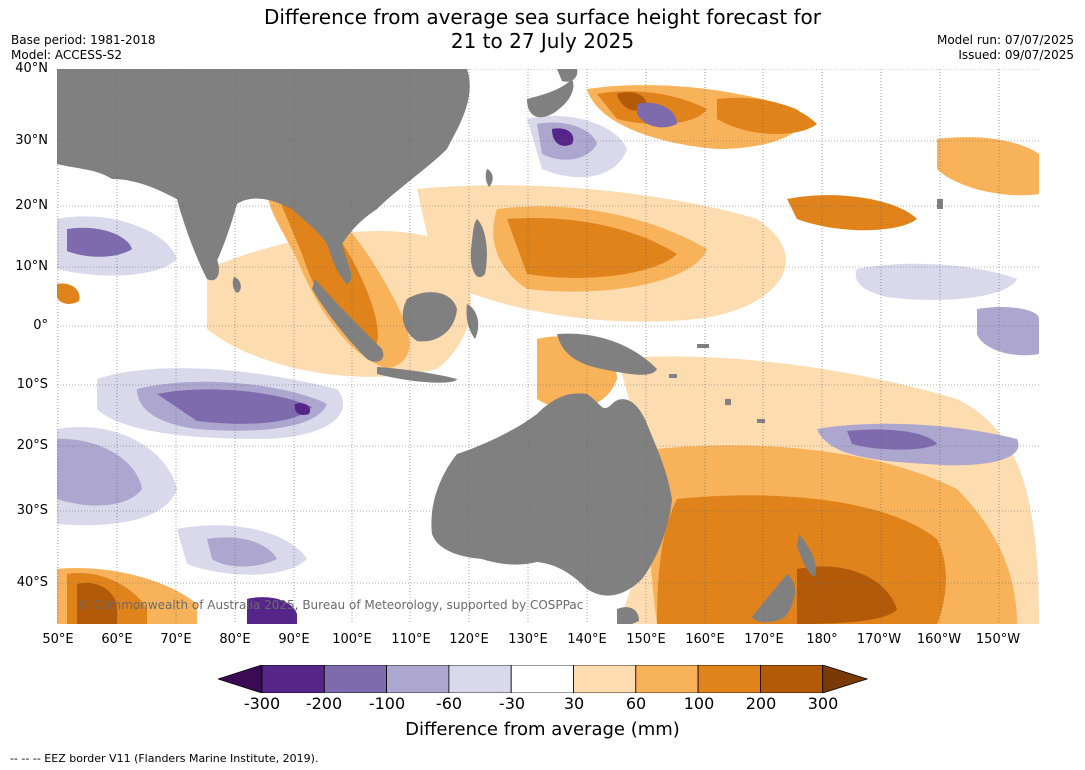 This screenshot has height=770, width=1085. What do you see at coordinates (31, 68) in the screenshot?
I see `lat-label: 40°N` at bounding box center [31, 68].